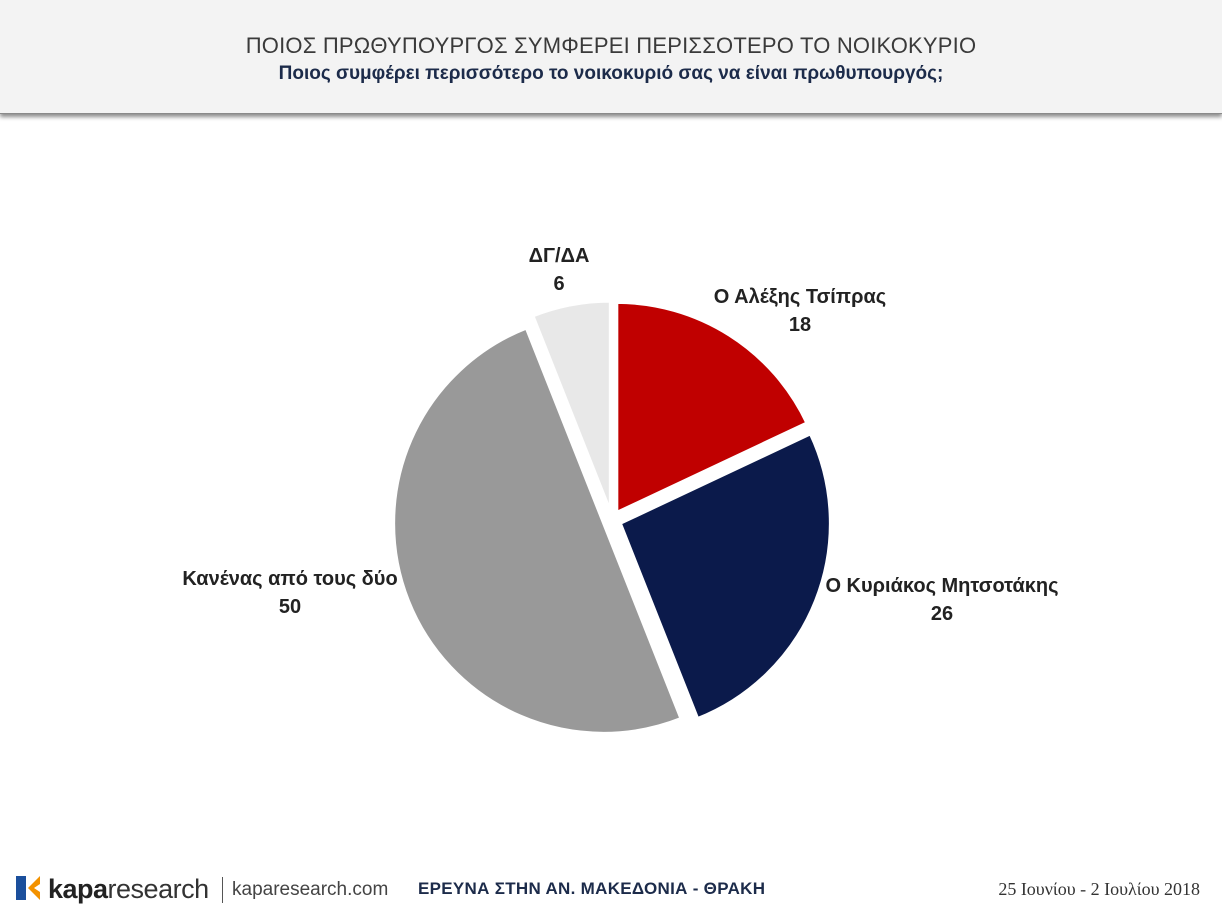 The image size is (1222, 917). I want to click on slice-value-label: 50, so click(290, 607).